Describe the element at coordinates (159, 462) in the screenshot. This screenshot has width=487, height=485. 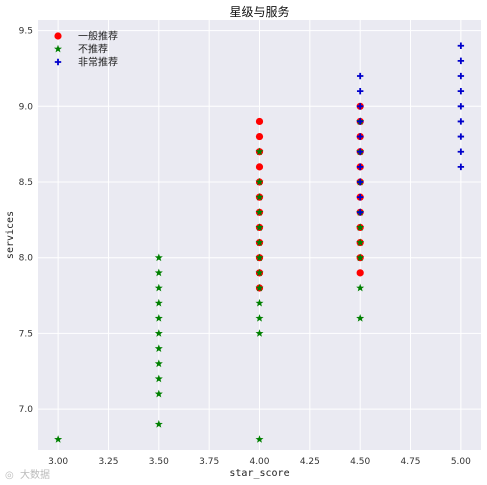
I see `x-tick-label: 3.50` at that location.